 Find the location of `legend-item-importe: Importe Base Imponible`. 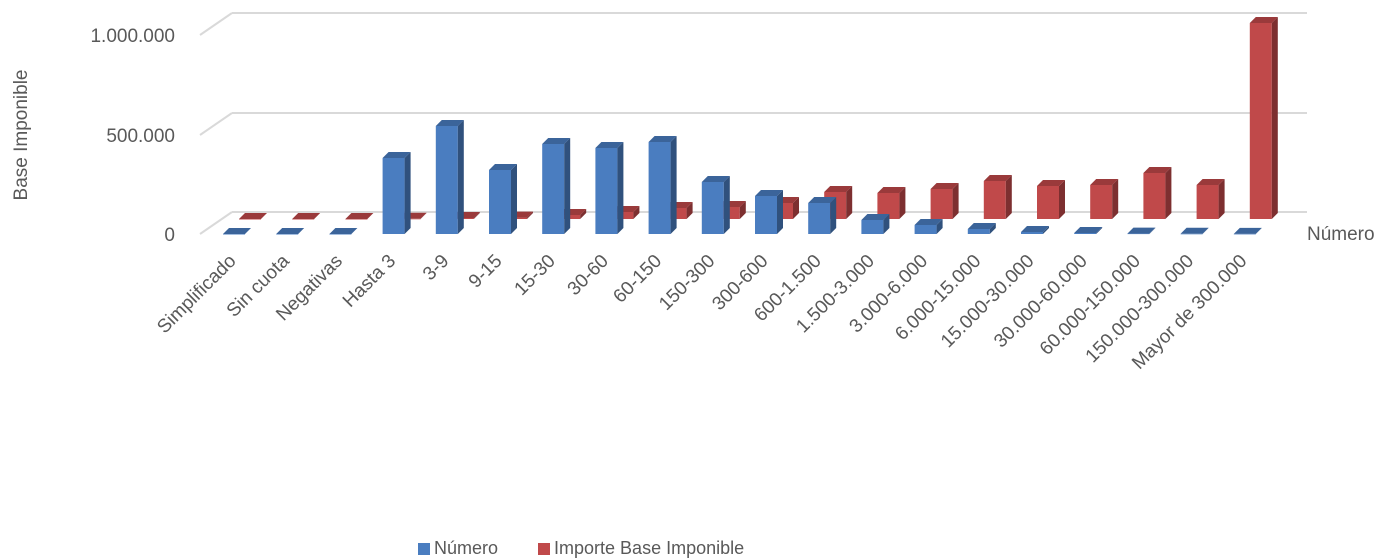

legend-item-importe: Importe Base Imponible is located at coordinates (641, 548).